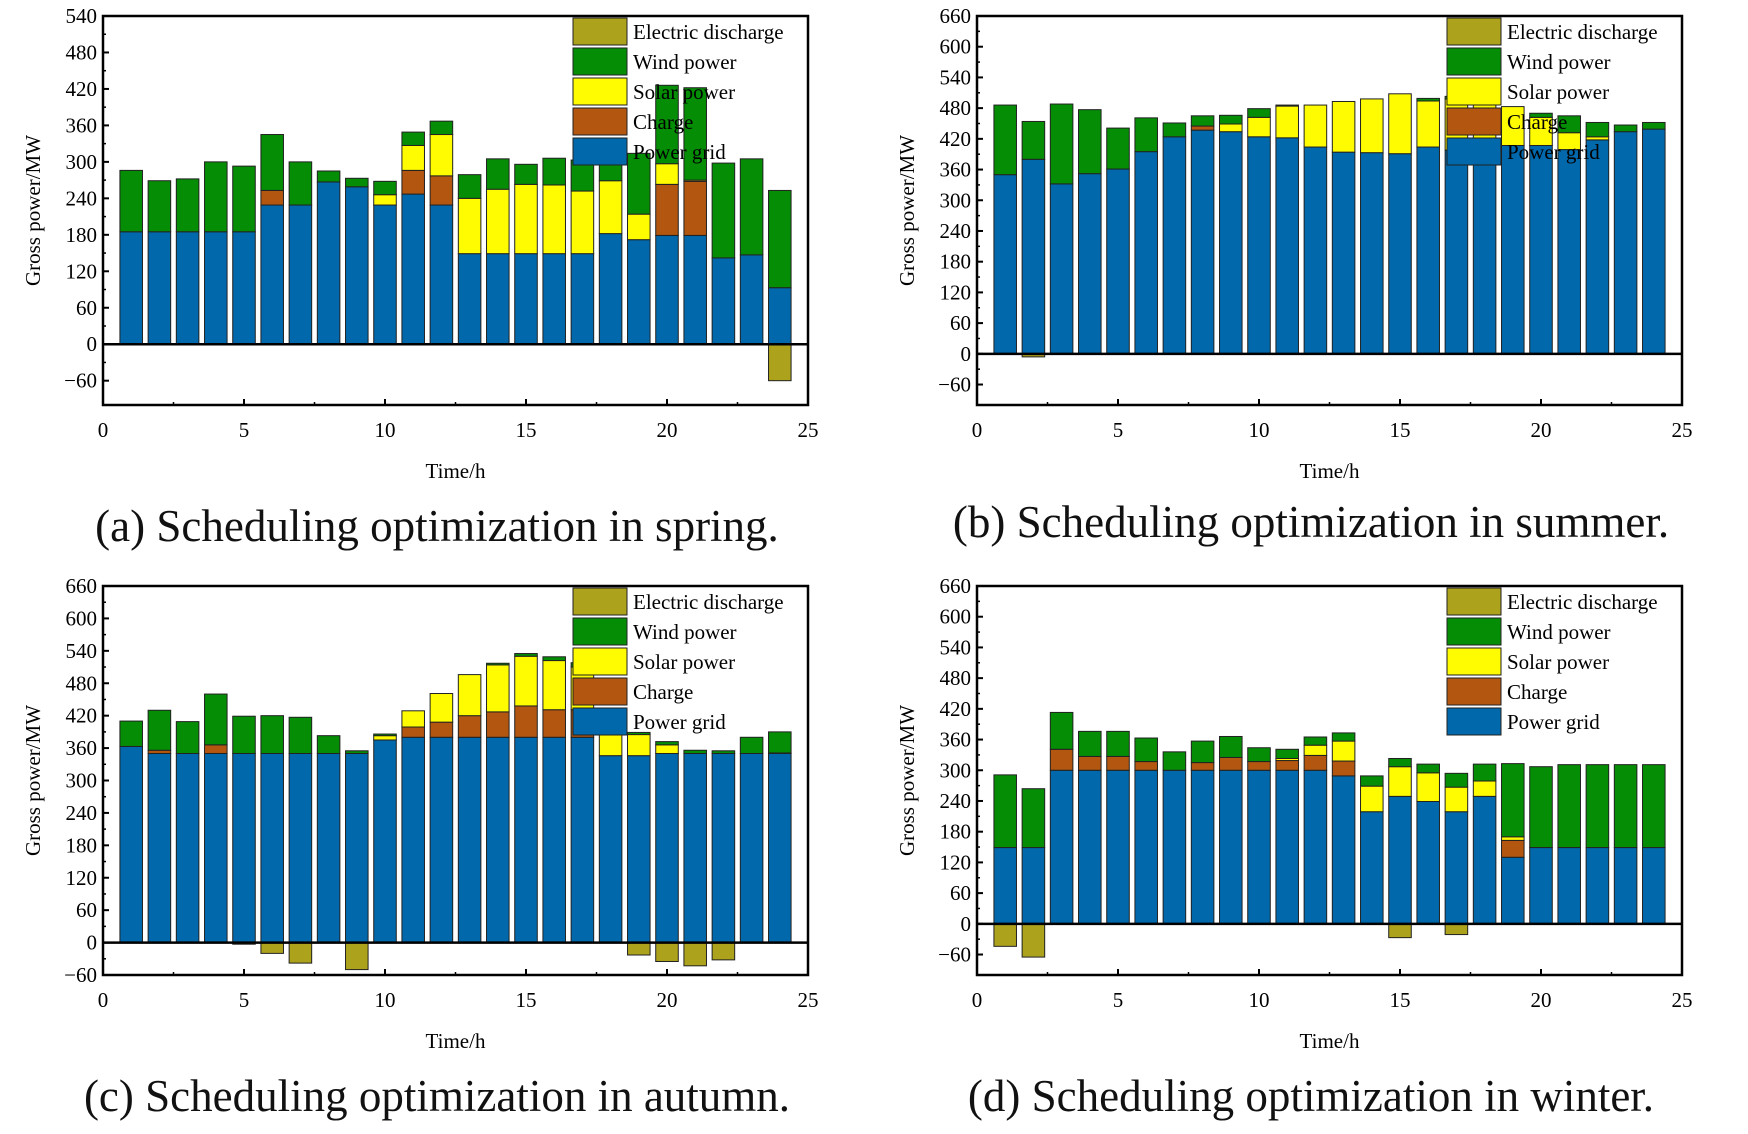 Image resolution: width=1748 pixels, height=1134 pixels. I want to click on y-tick-label: 120, so click(82, 271).